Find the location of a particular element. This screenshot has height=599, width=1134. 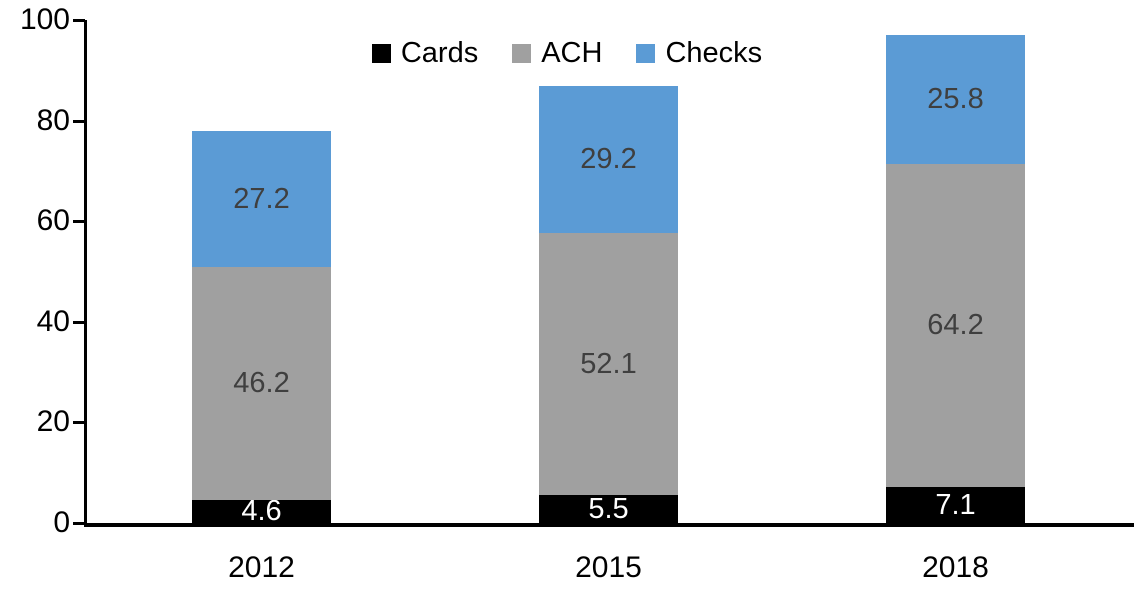

legend-swatch-cards is located at coordinates (381, 53).